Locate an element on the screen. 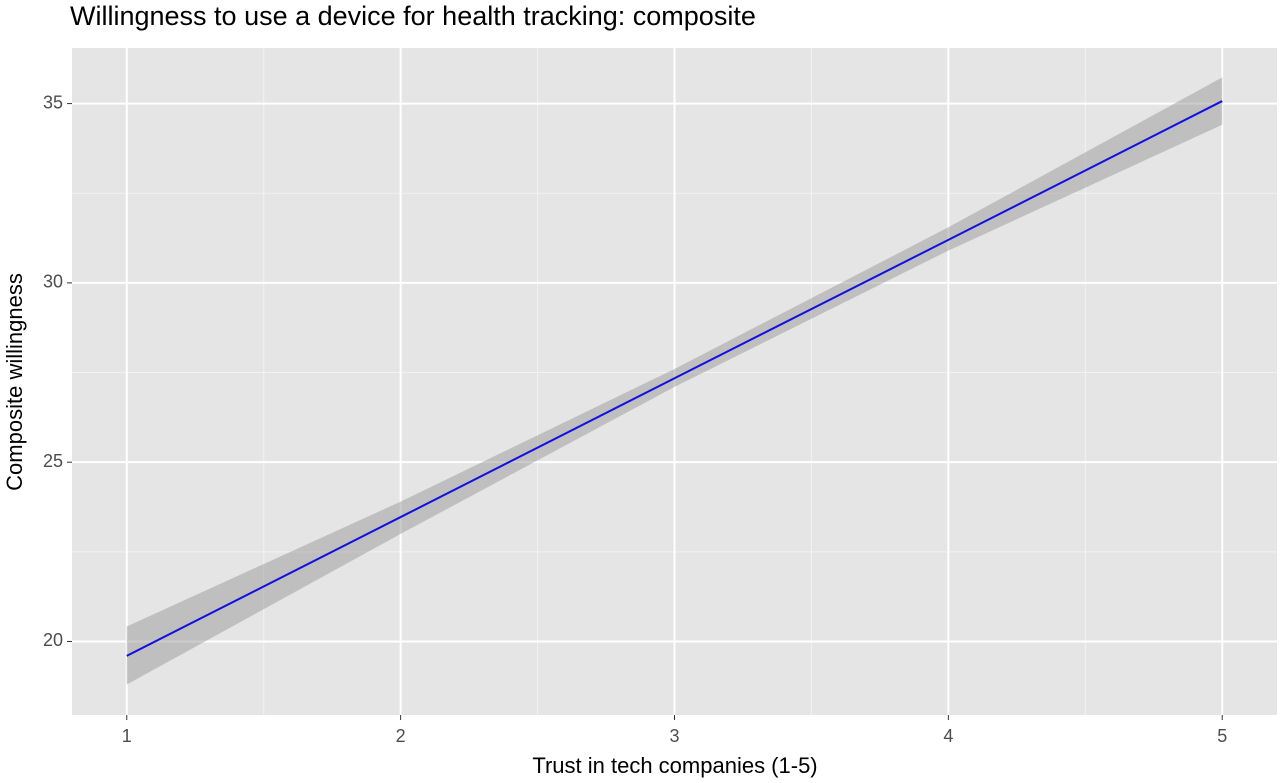 The image size is (1280, 783). x-tick-label: 2 is located at coordinates (401, 736).